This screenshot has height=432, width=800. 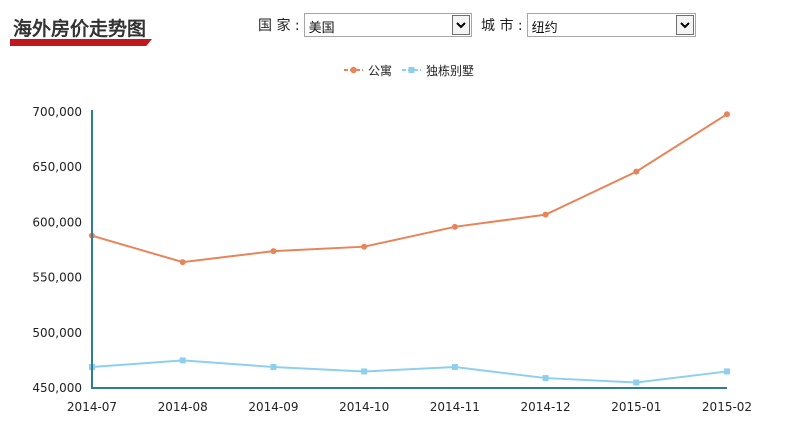 I want to click on y-tick-label: 650,000, so click(x=57, y=167).